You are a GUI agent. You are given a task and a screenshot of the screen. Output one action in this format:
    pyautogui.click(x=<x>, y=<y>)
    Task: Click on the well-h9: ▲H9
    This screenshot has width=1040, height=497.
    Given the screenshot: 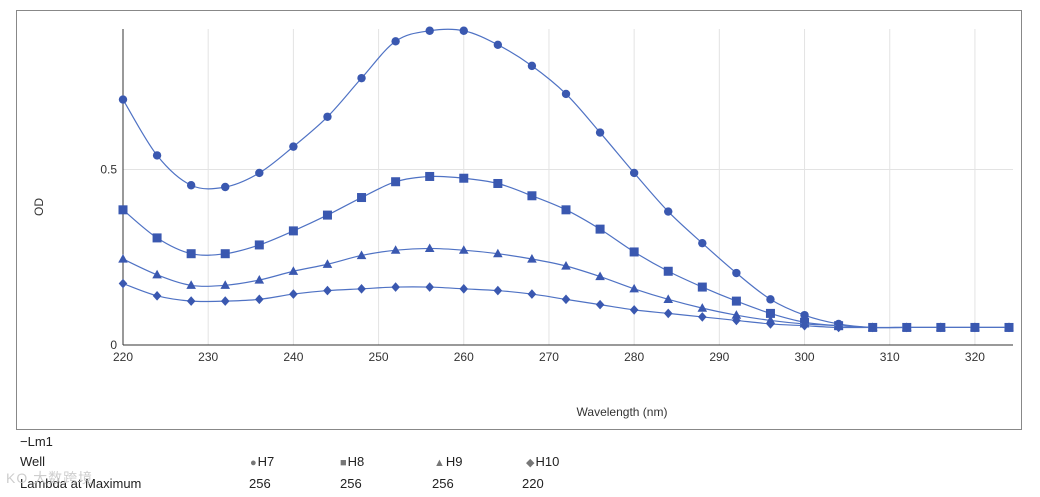 What is the action you would take?
    pyautogui.click(x=448, y=461)
    